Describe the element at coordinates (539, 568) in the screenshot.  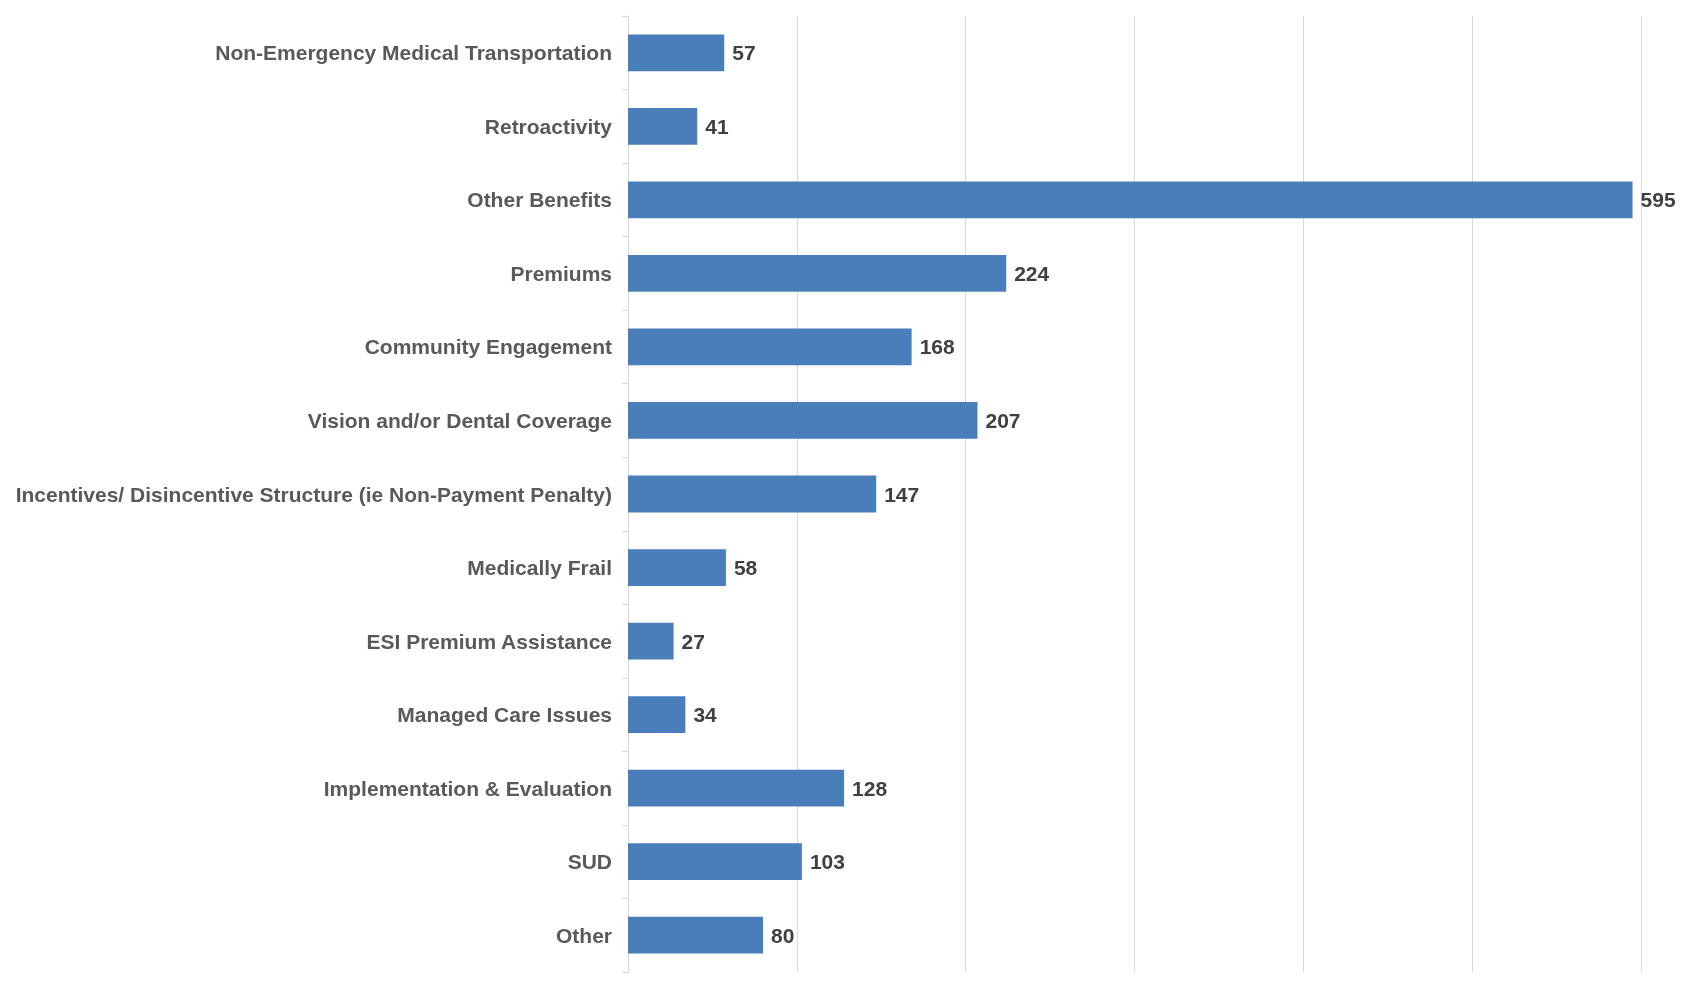
I see `y-tick-label: Medically Frail` at that location.